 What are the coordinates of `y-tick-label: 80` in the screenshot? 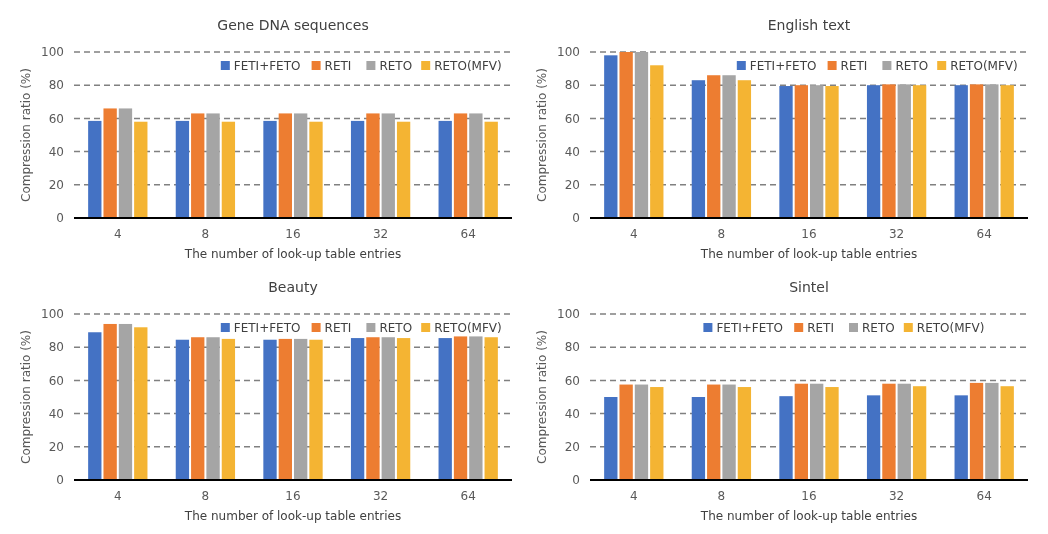 It's located at (572, 347).